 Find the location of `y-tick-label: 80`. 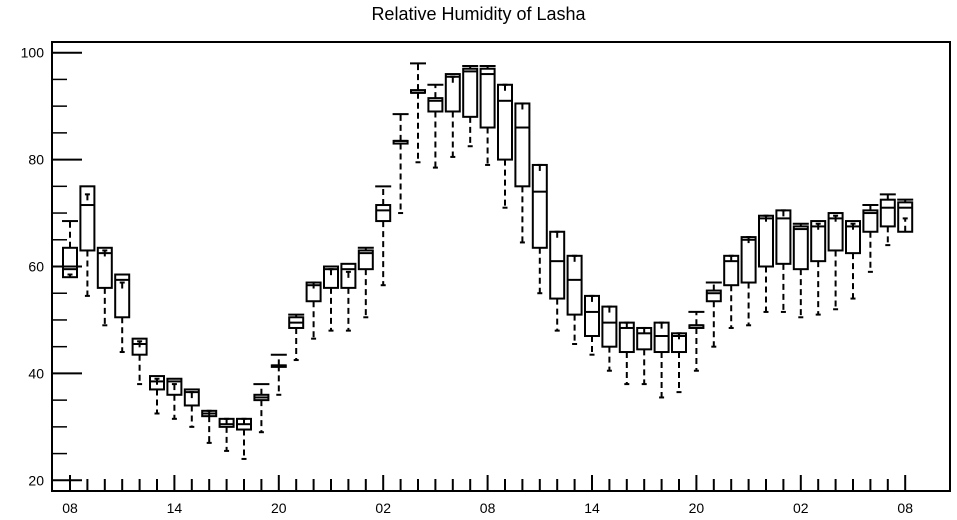

y-tick-label: 80 is located at coordinates (36, 160).